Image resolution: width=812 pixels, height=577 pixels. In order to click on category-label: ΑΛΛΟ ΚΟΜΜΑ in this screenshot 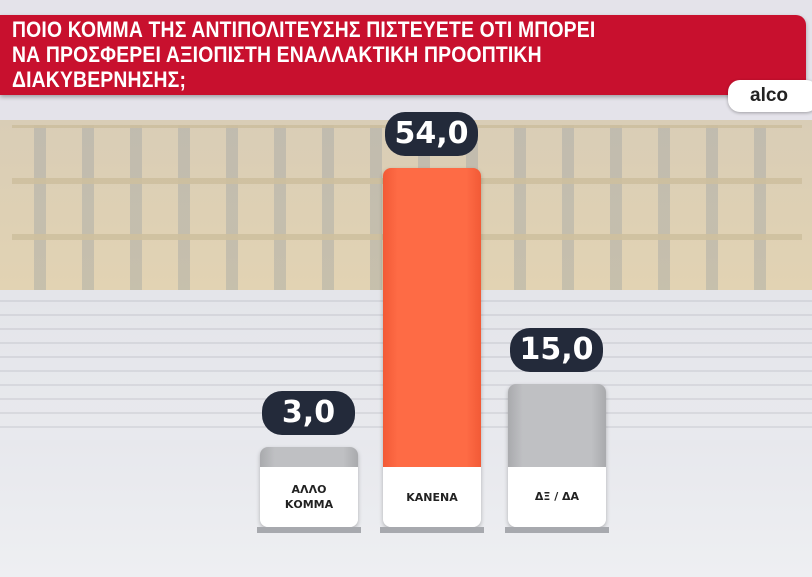, I will do `click(309, 497)`.